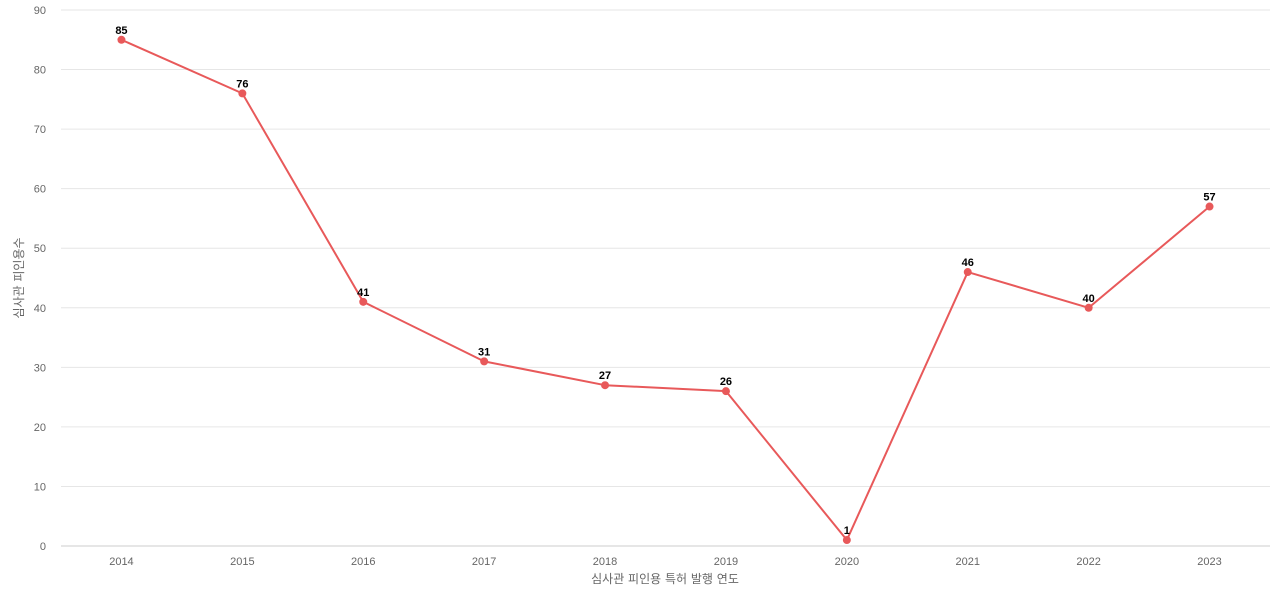 The image size is (1280, 600). Describe the element at coordinates (40, 428) in the screenshot. I see `y-tick-label: 20` at that location.